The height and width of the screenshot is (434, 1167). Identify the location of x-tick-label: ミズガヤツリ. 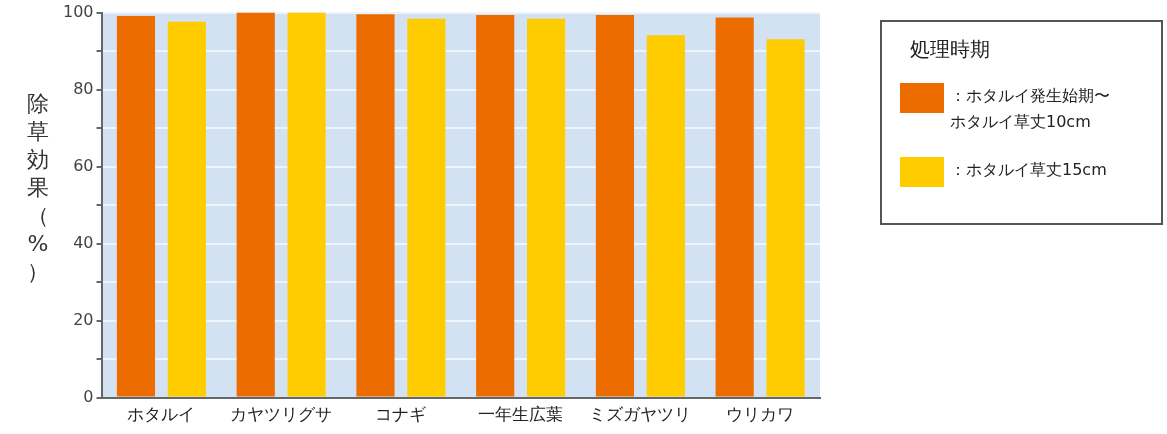
(640, 414).